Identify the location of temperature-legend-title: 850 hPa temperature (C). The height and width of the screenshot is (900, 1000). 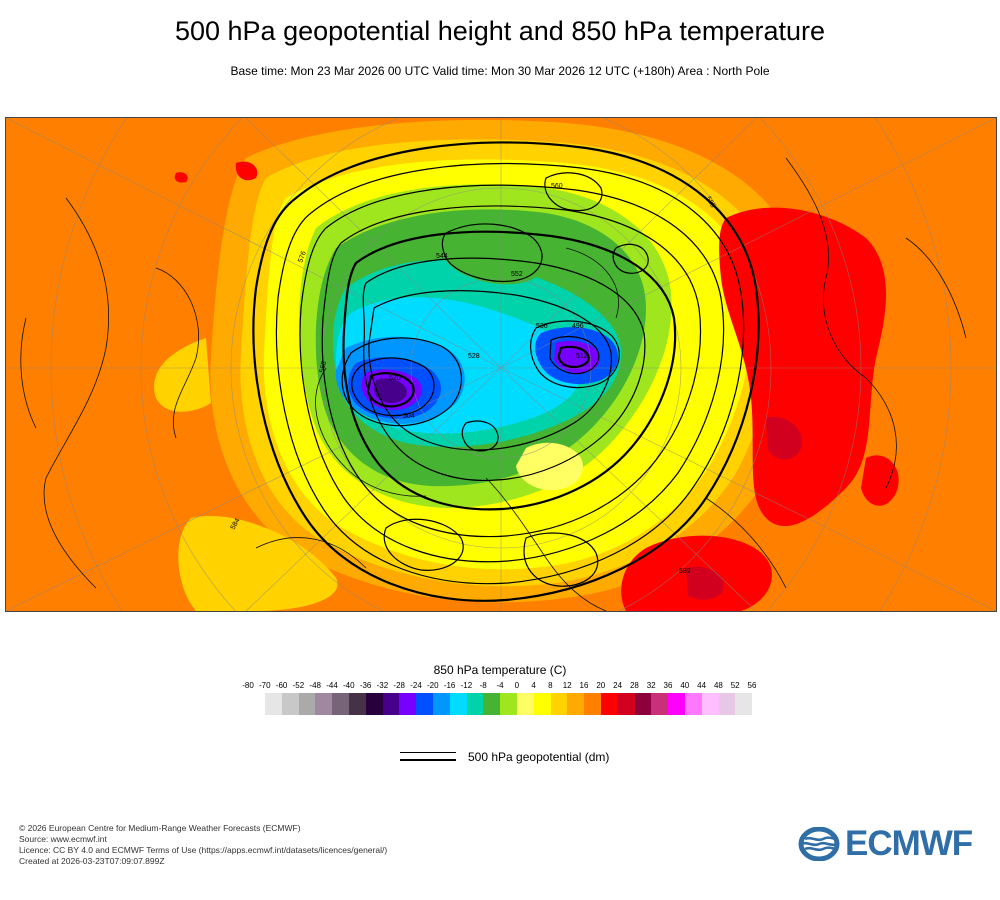
(500, 670).